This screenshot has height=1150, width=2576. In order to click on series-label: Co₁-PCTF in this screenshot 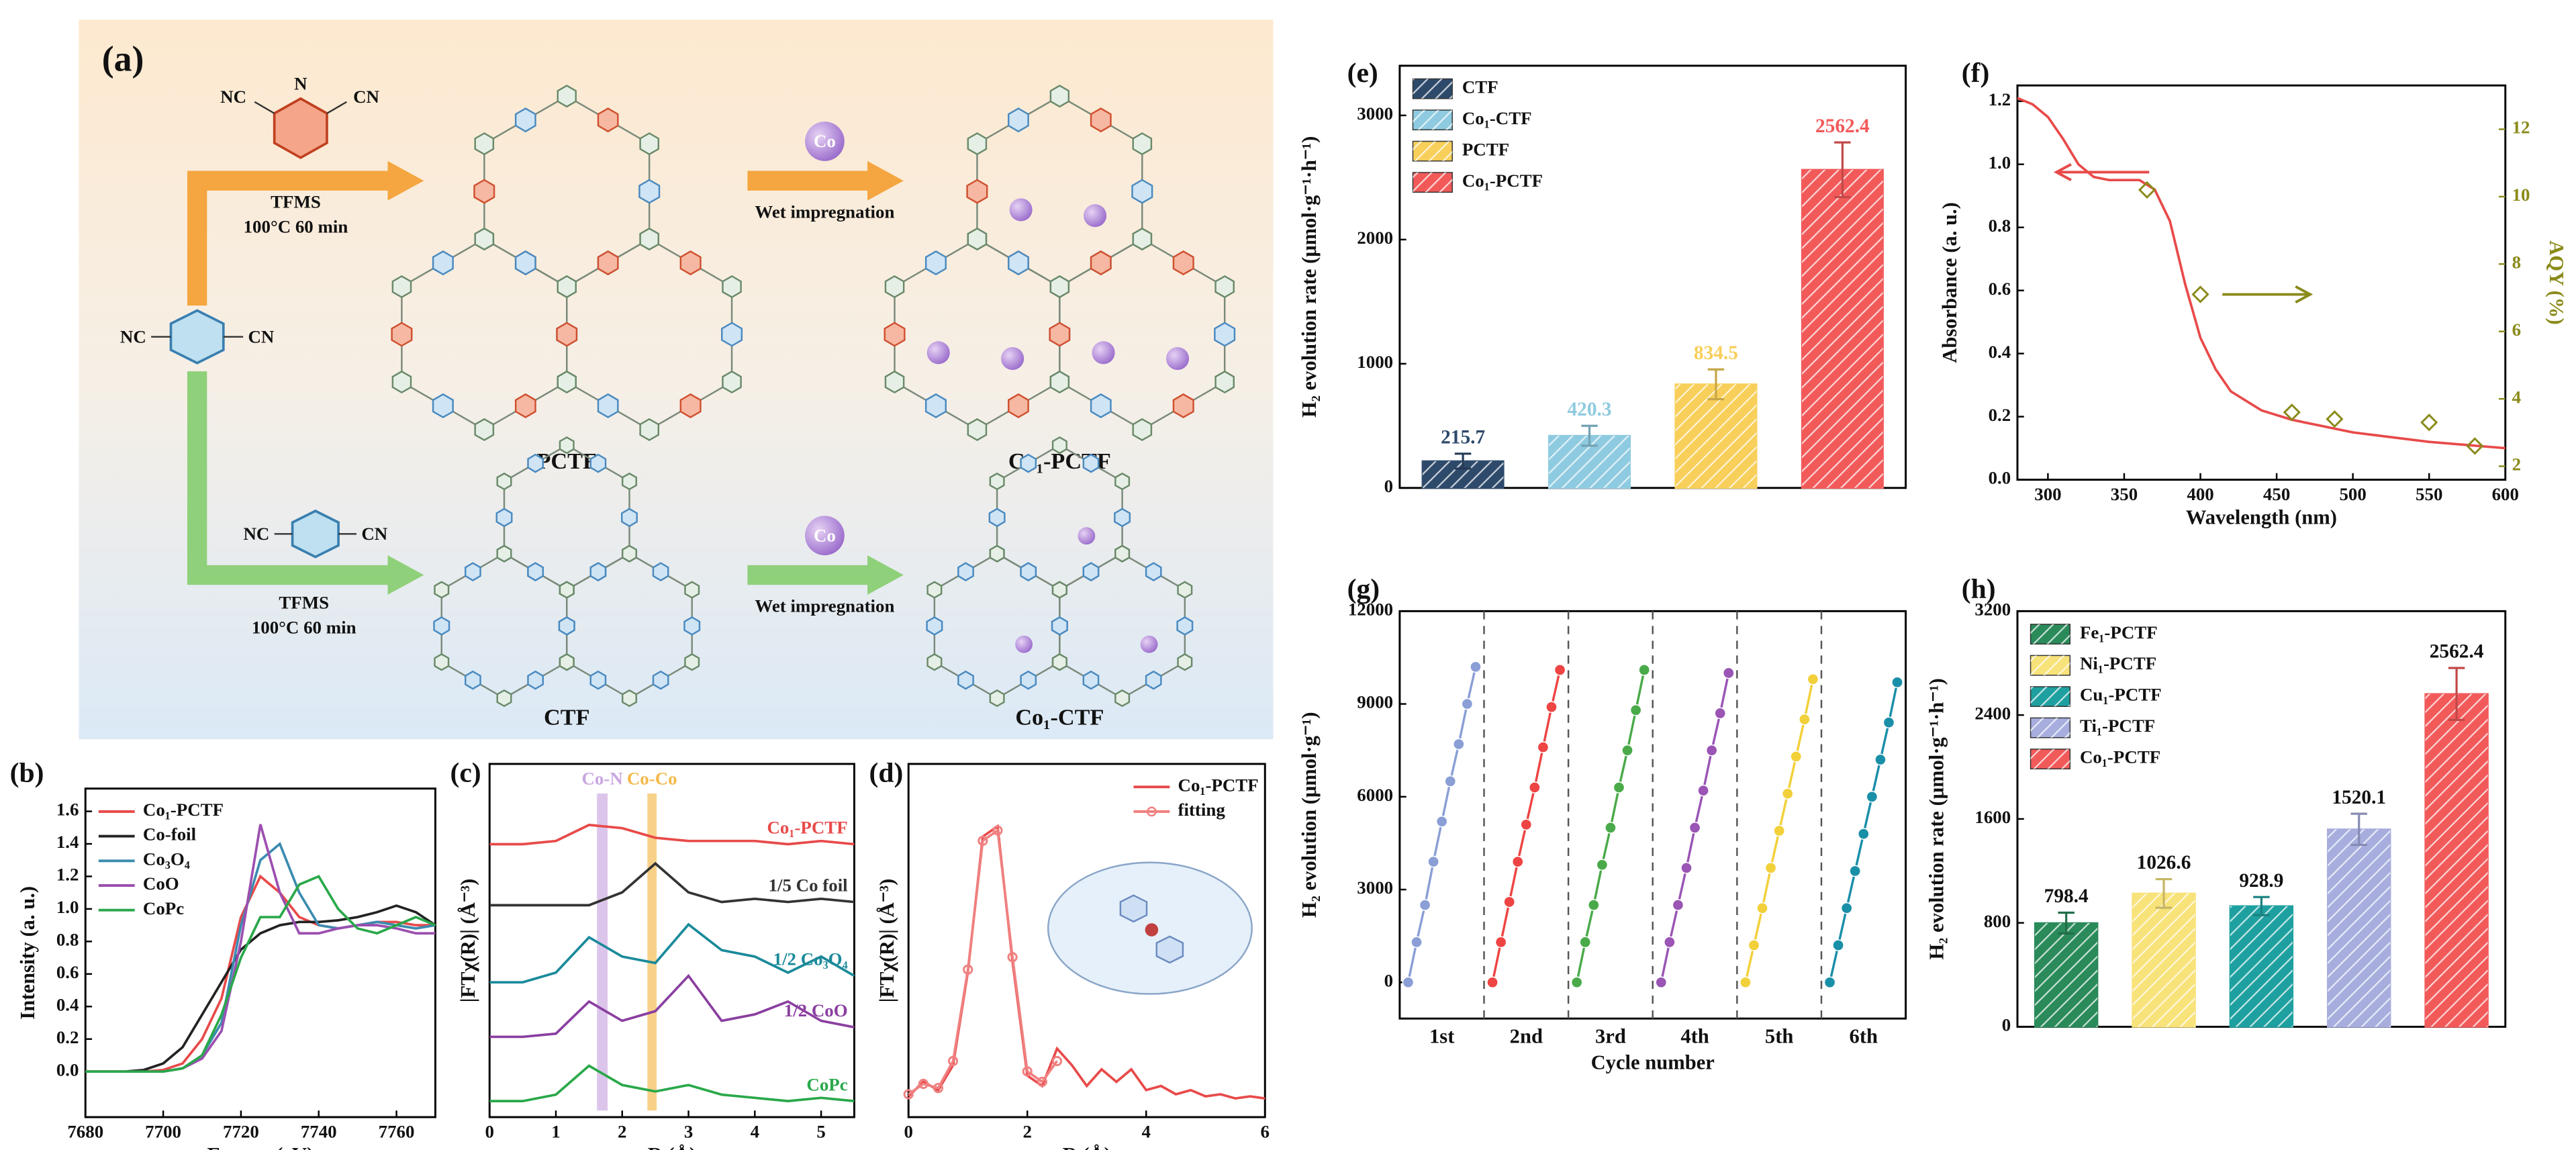, I will do `click(807, 828)`.